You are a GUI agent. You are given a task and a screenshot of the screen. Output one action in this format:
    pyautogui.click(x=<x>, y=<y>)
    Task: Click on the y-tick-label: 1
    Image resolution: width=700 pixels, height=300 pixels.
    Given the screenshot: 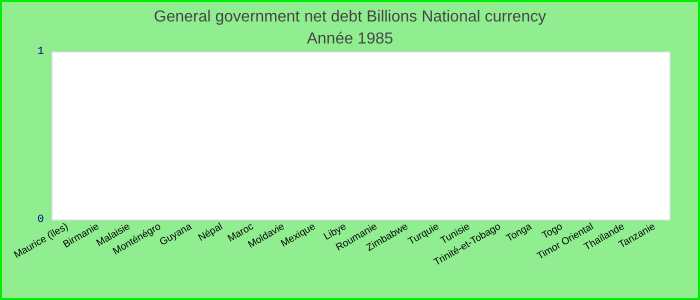 What is the action you would take?
    pyautogui.click(x=40, y=52)
    